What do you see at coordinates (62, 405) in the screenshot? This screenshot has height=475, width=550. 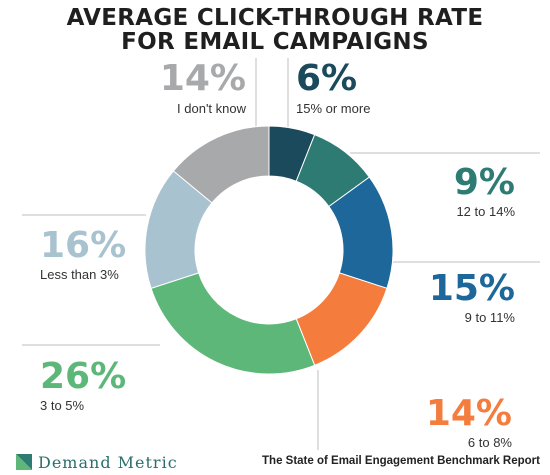 I see `slice-category-label-4: 3 to 5%` at bounding box center [62, 405].